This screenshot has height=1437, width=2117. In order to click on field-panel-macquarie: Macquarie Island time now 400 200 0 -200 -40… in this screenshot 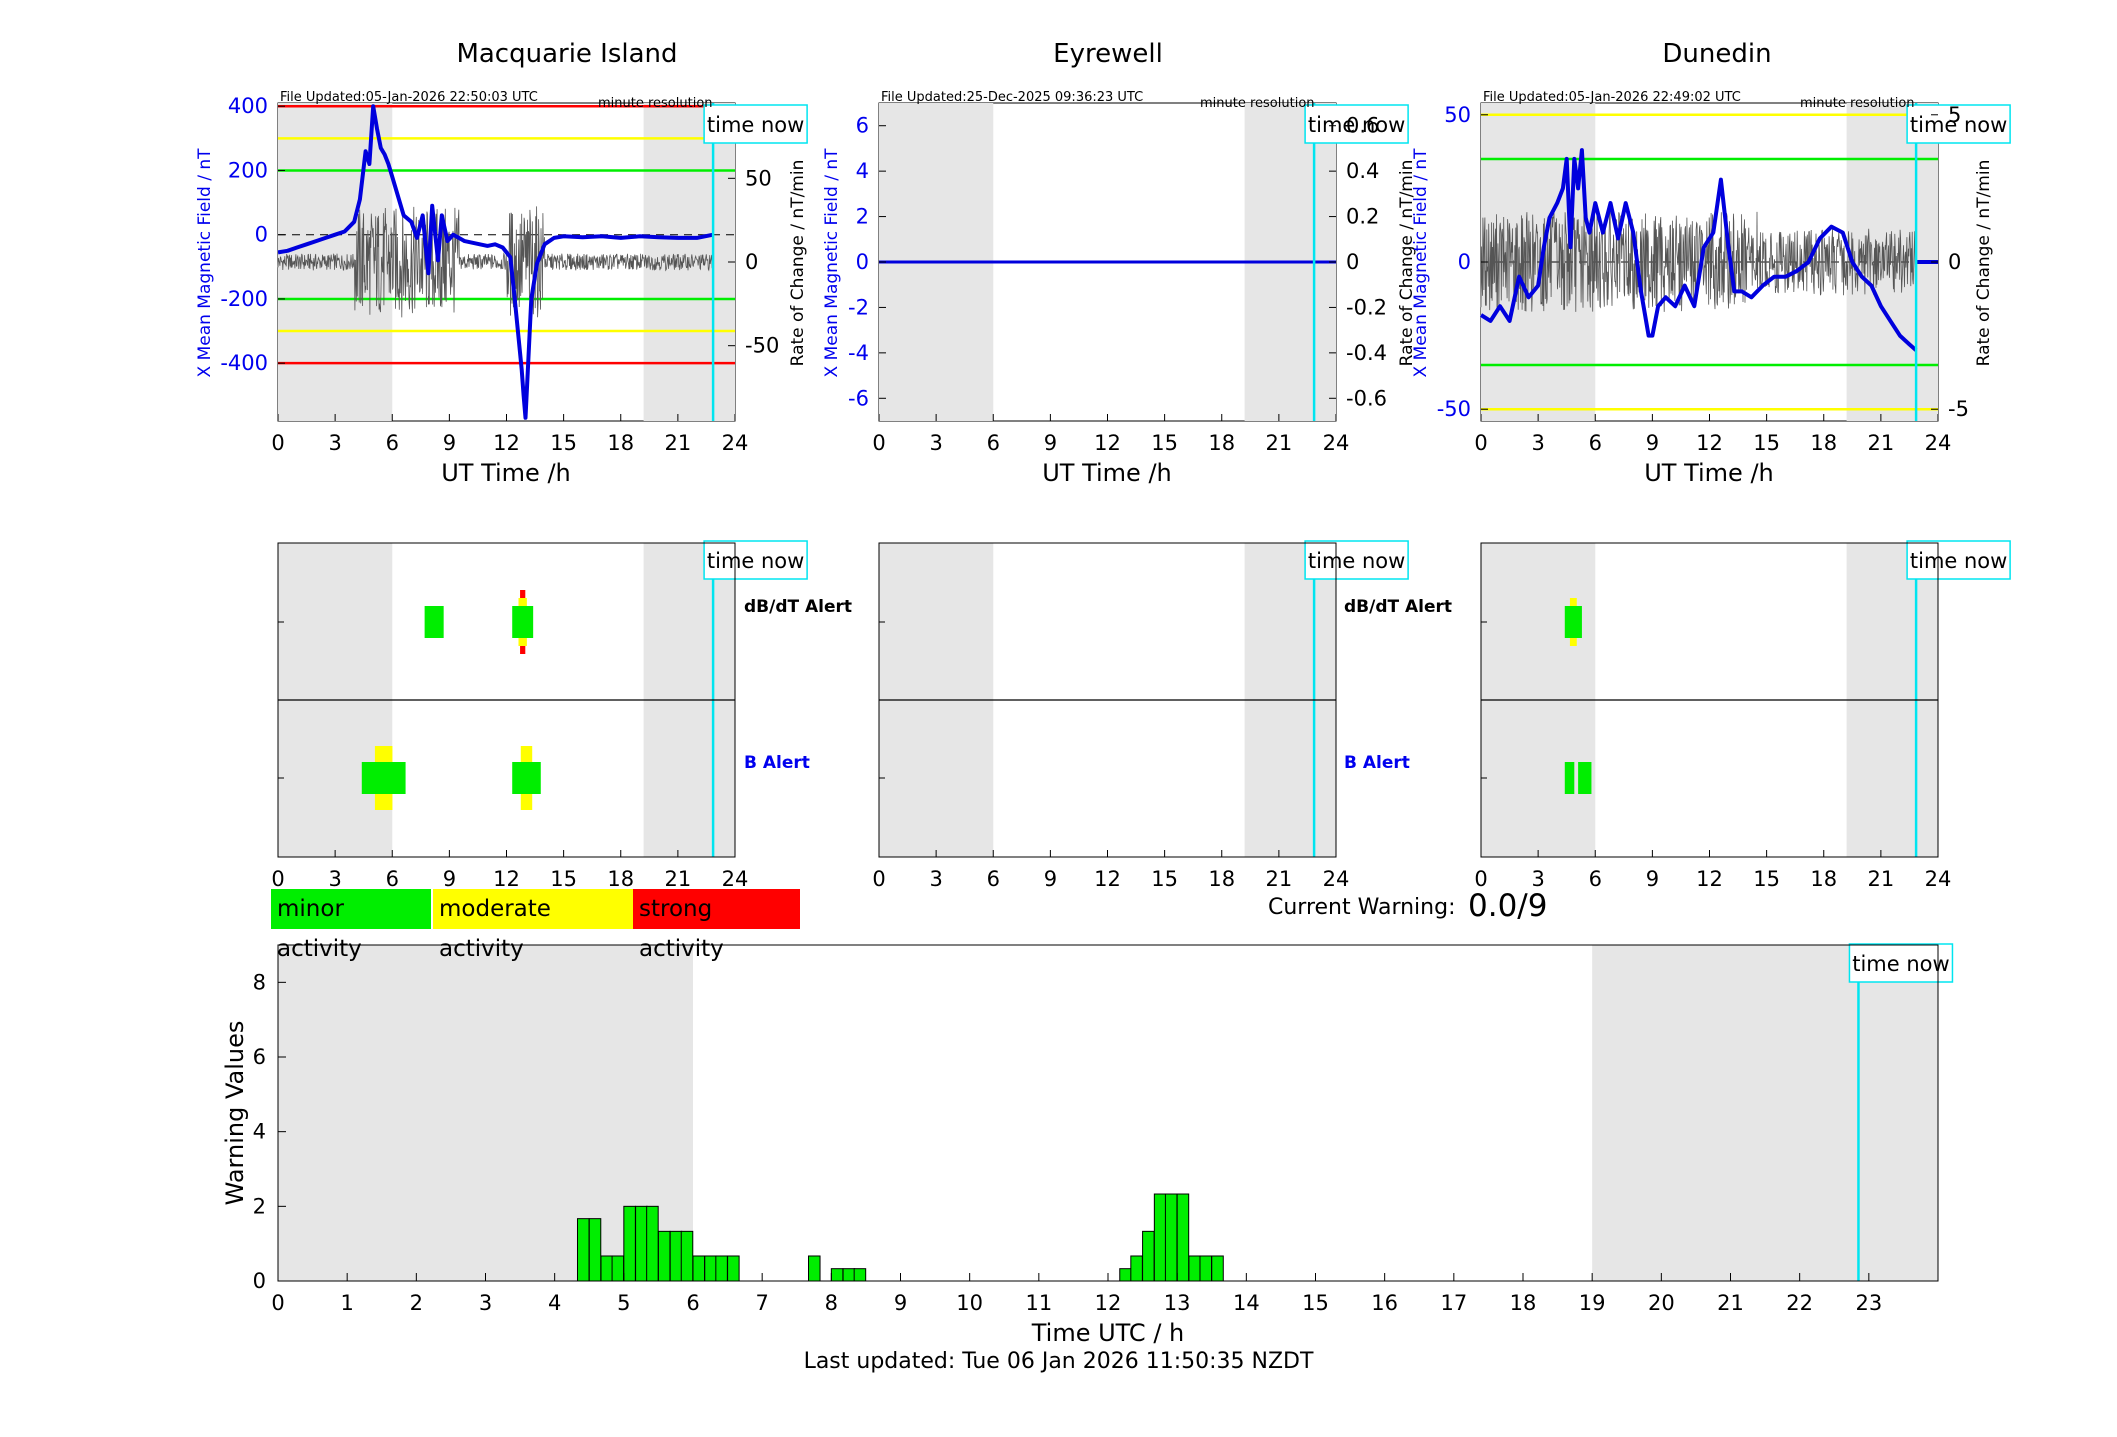, I will do `click(501, 263)`.